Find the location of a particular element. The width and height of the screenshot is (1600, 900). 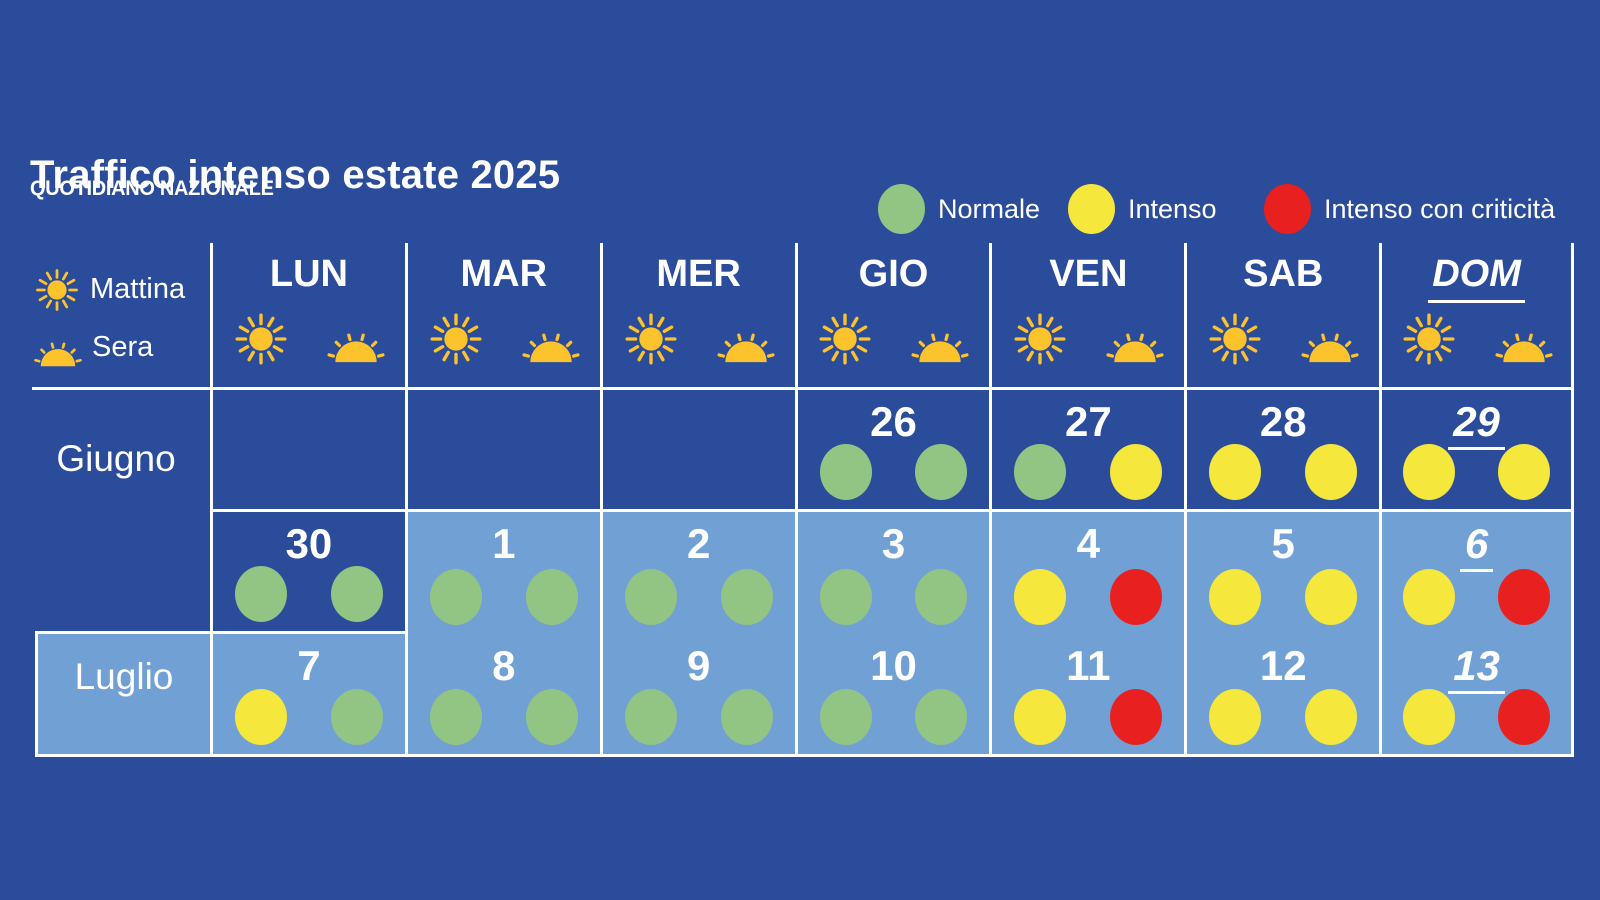

evening-key-row: Sera is located at coordinates (122, 348).